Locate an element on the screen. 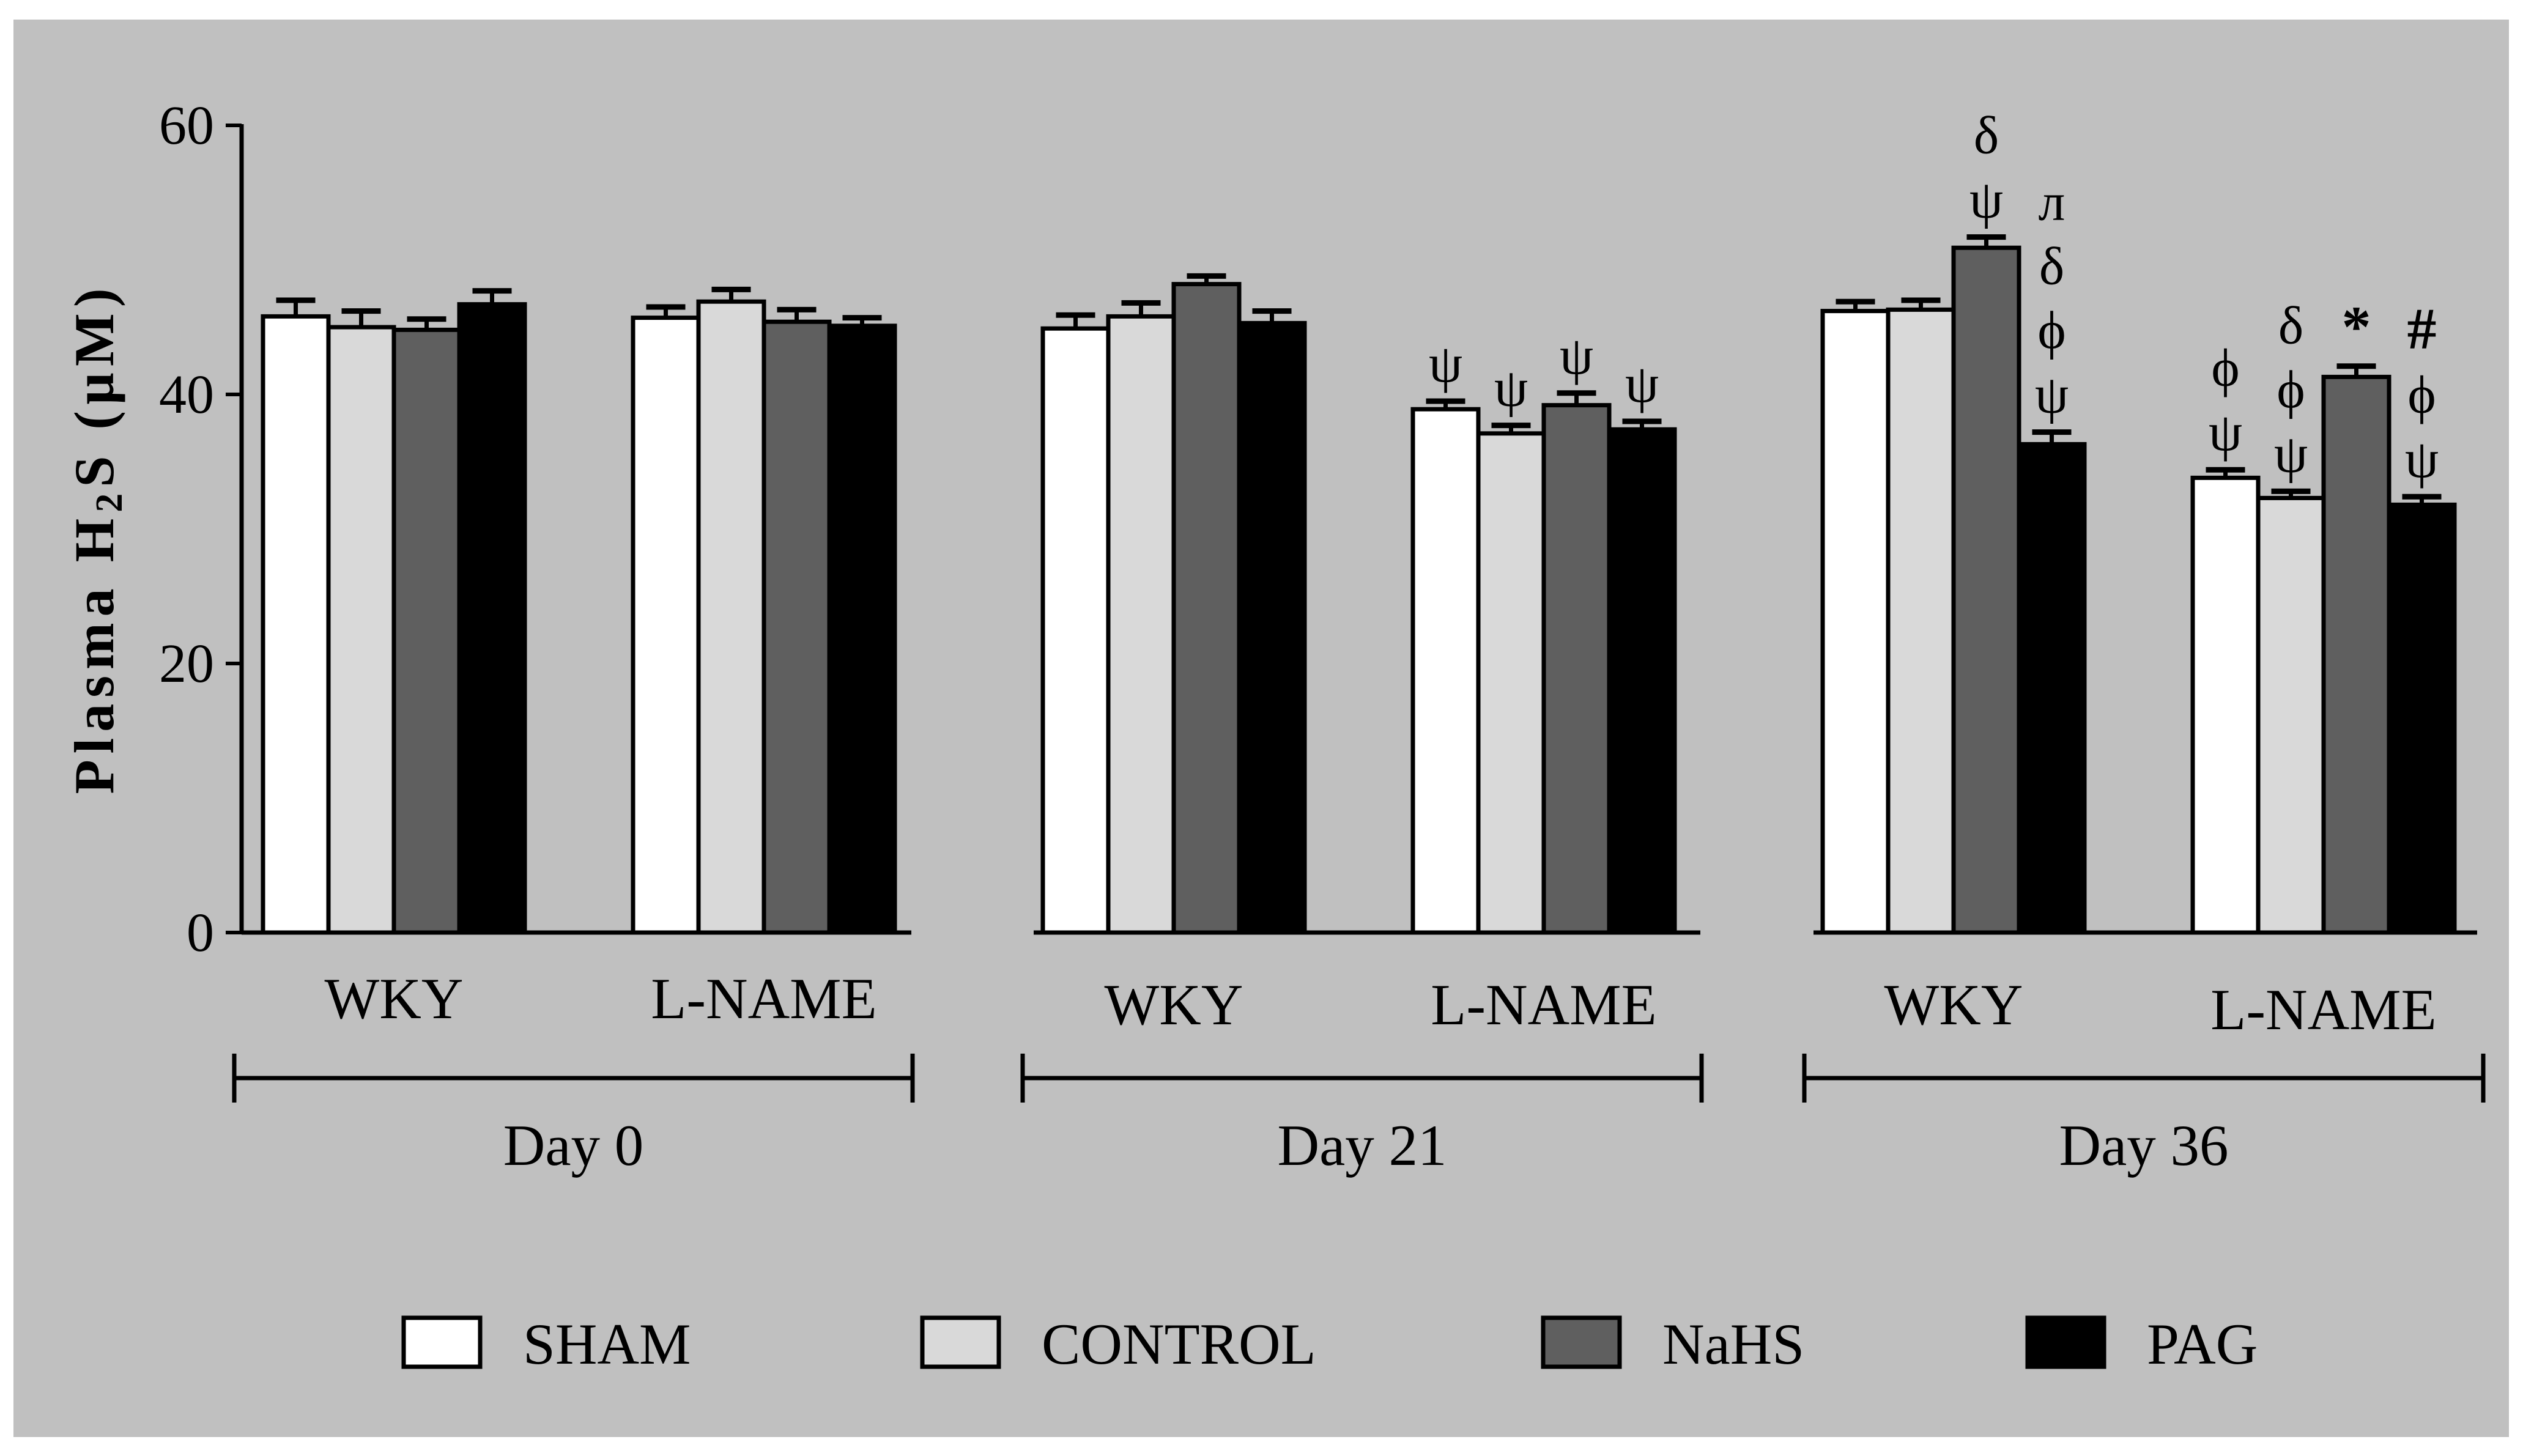 The image size is (2523, 1456). y-axis-label: Plasma H2S (µM) is located at coordinates (96, 538).